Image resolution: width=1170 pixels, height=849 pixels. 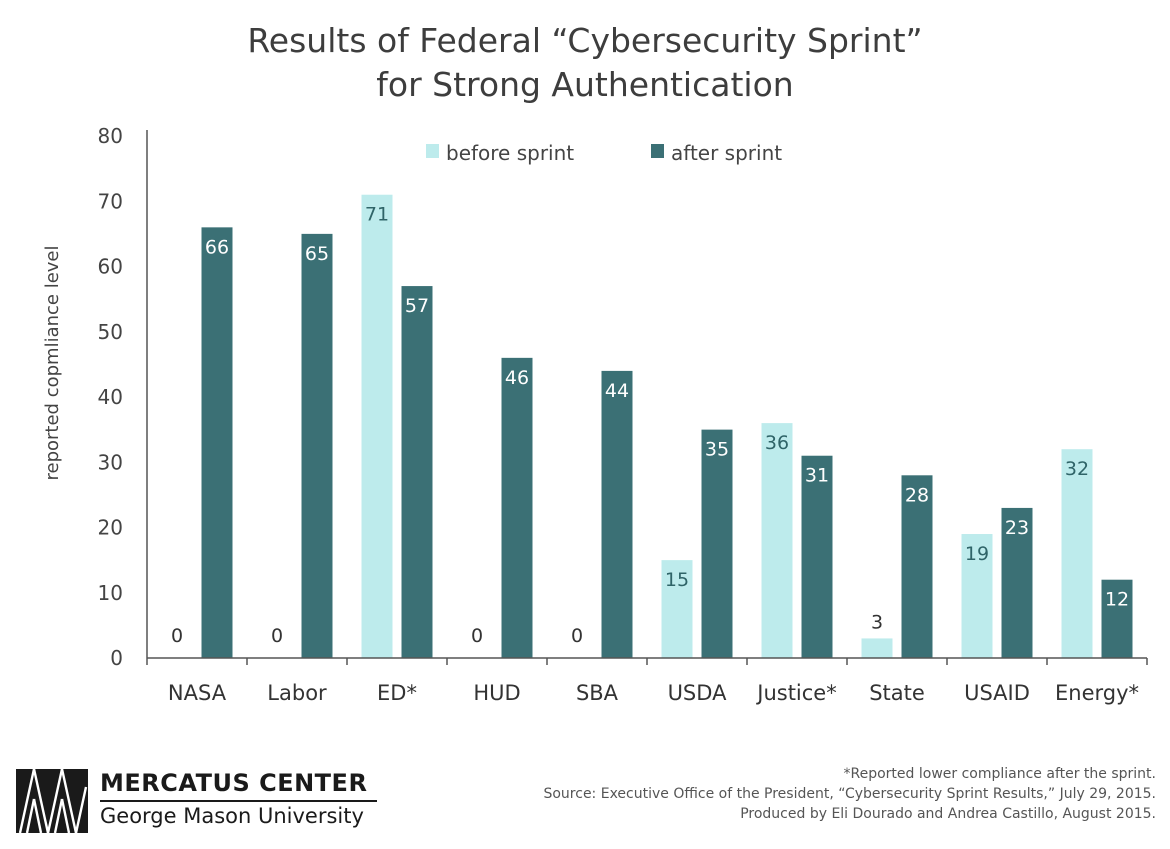 What do you see at coordinates (1097, 693) in the screenshot?
I see `category-label: Energy*` at bounding box center [1097, 693].